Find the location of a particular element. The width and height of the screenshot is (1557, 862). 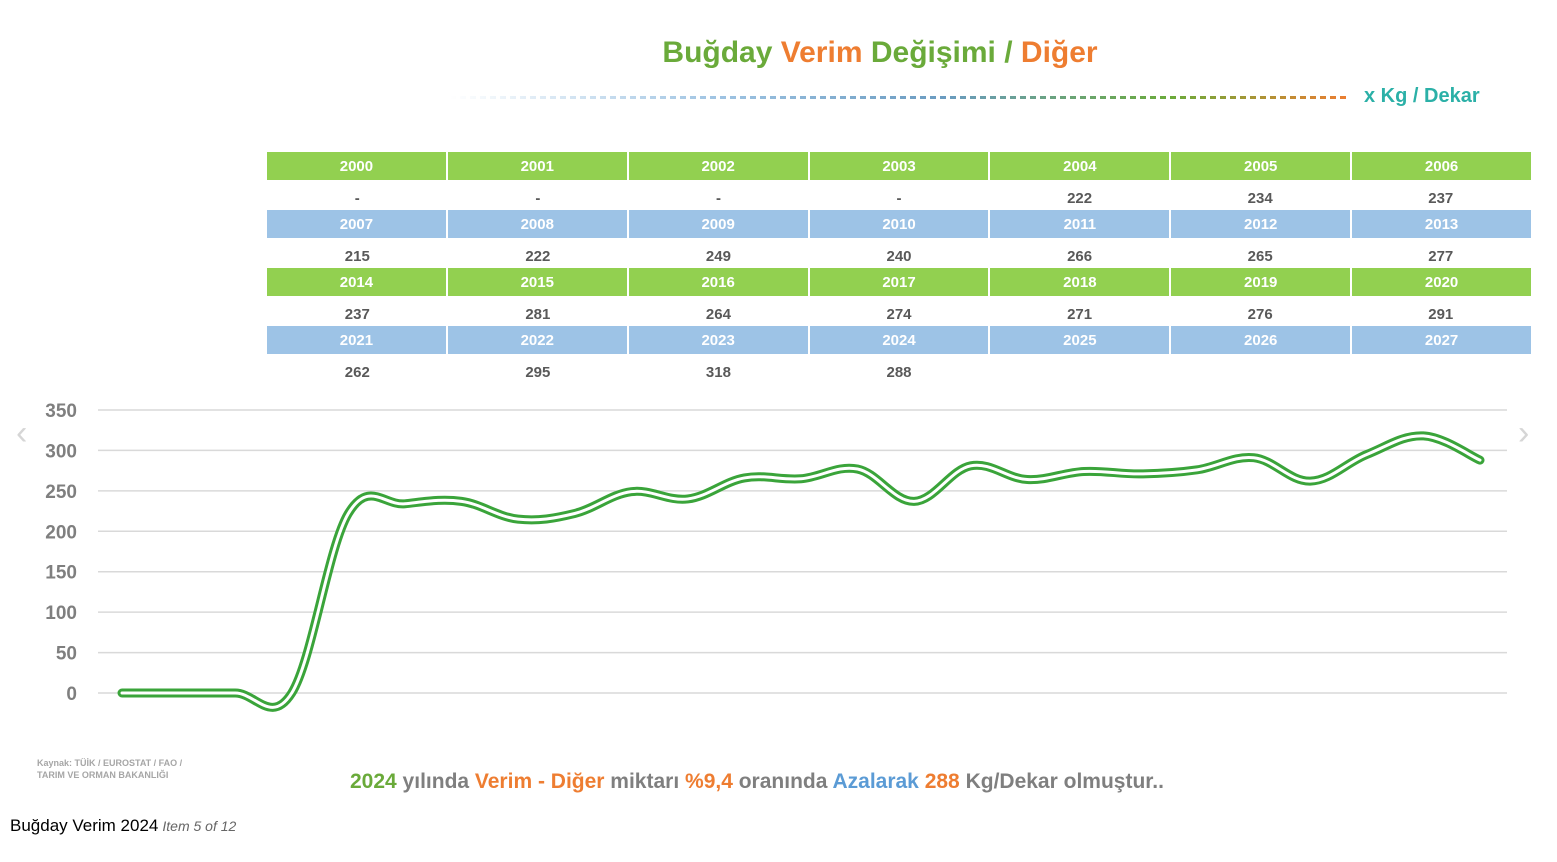

value-cell: 262 is located at coordinates (357, 372).